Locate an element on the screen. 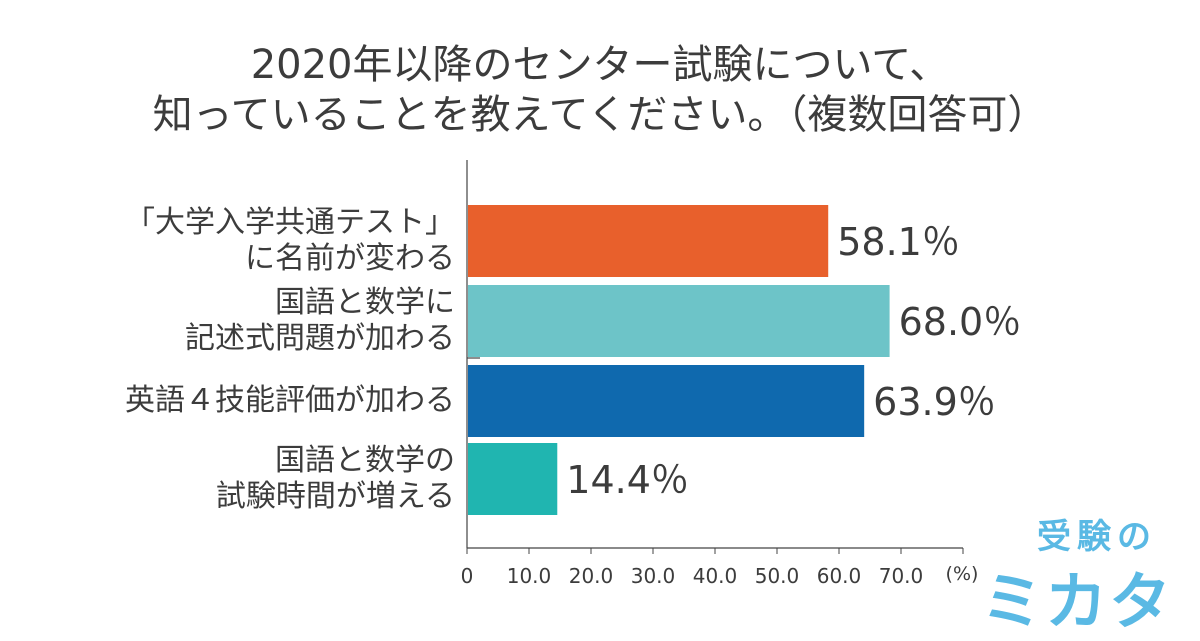 This screenshot has width=1200, height=641. bar-value-label: 58.1％ is located at coordinates (898, 242).